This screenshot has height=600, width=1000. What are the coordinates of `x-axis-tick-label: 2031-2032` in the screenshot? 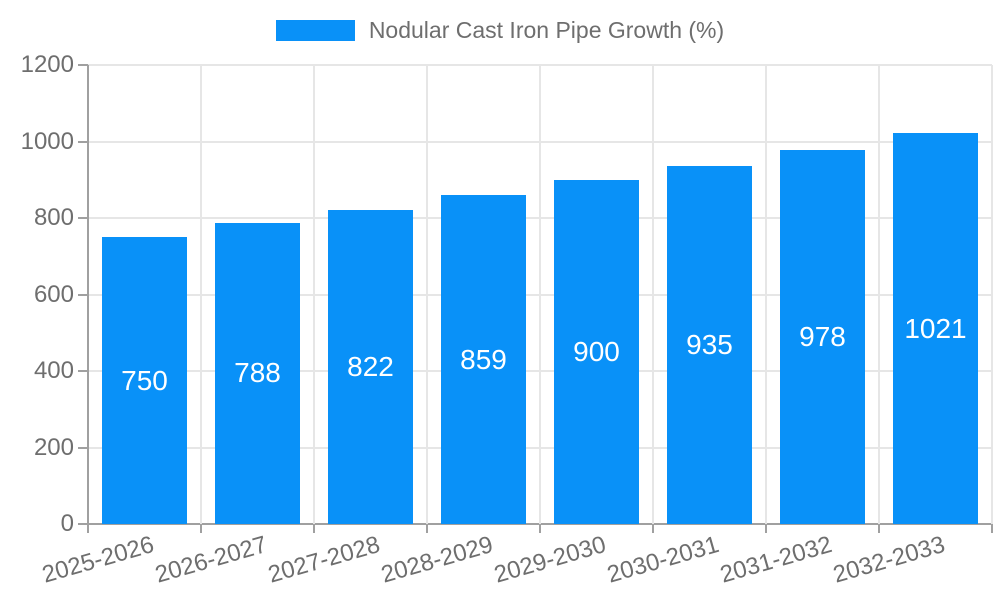 It's located at (775, 560).